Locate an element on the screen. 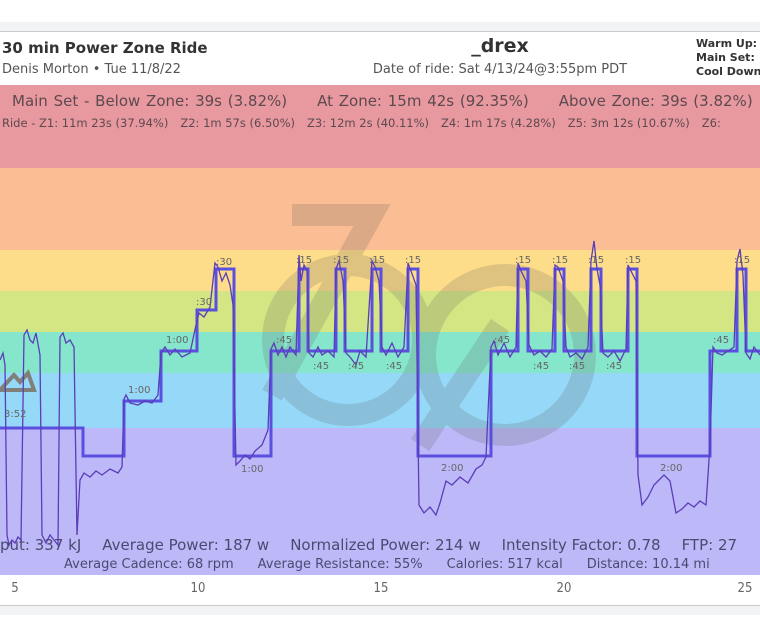 The width and height of the screenshot is (760, 630). x-tick: 10 is located at coordinates (198, 588).